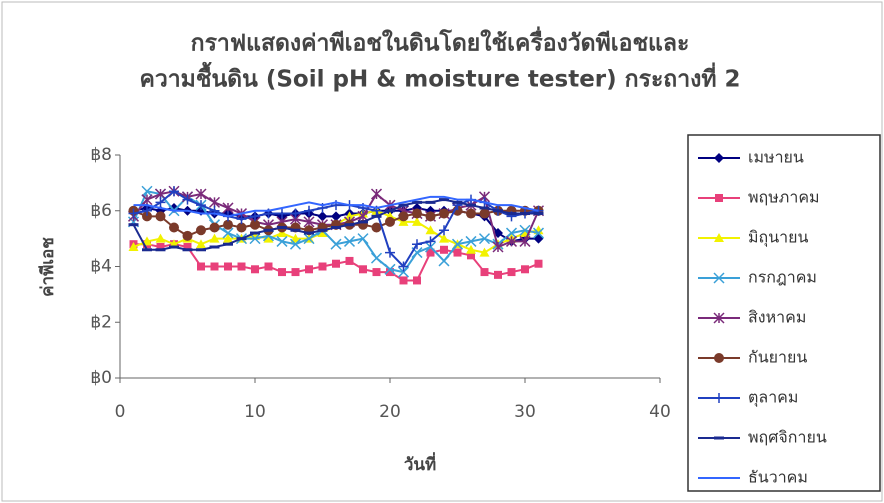 Image resolution: width=884 pixels, height=503 pixels. Describe the element at coordinates (660, 412) in the screenshot. I see `x-tick-label: 40` at that location.